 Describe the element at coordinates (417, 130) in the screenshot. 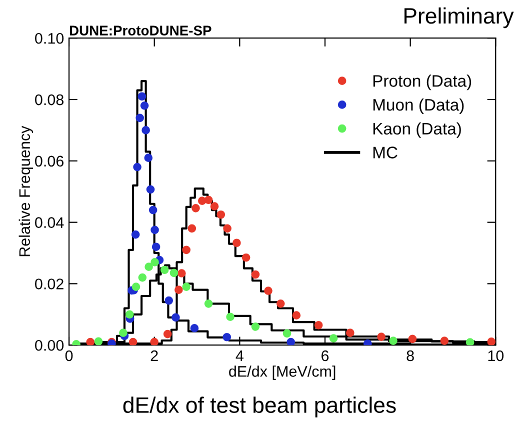

I see `legend-label: Kaon (Data)` at that location.